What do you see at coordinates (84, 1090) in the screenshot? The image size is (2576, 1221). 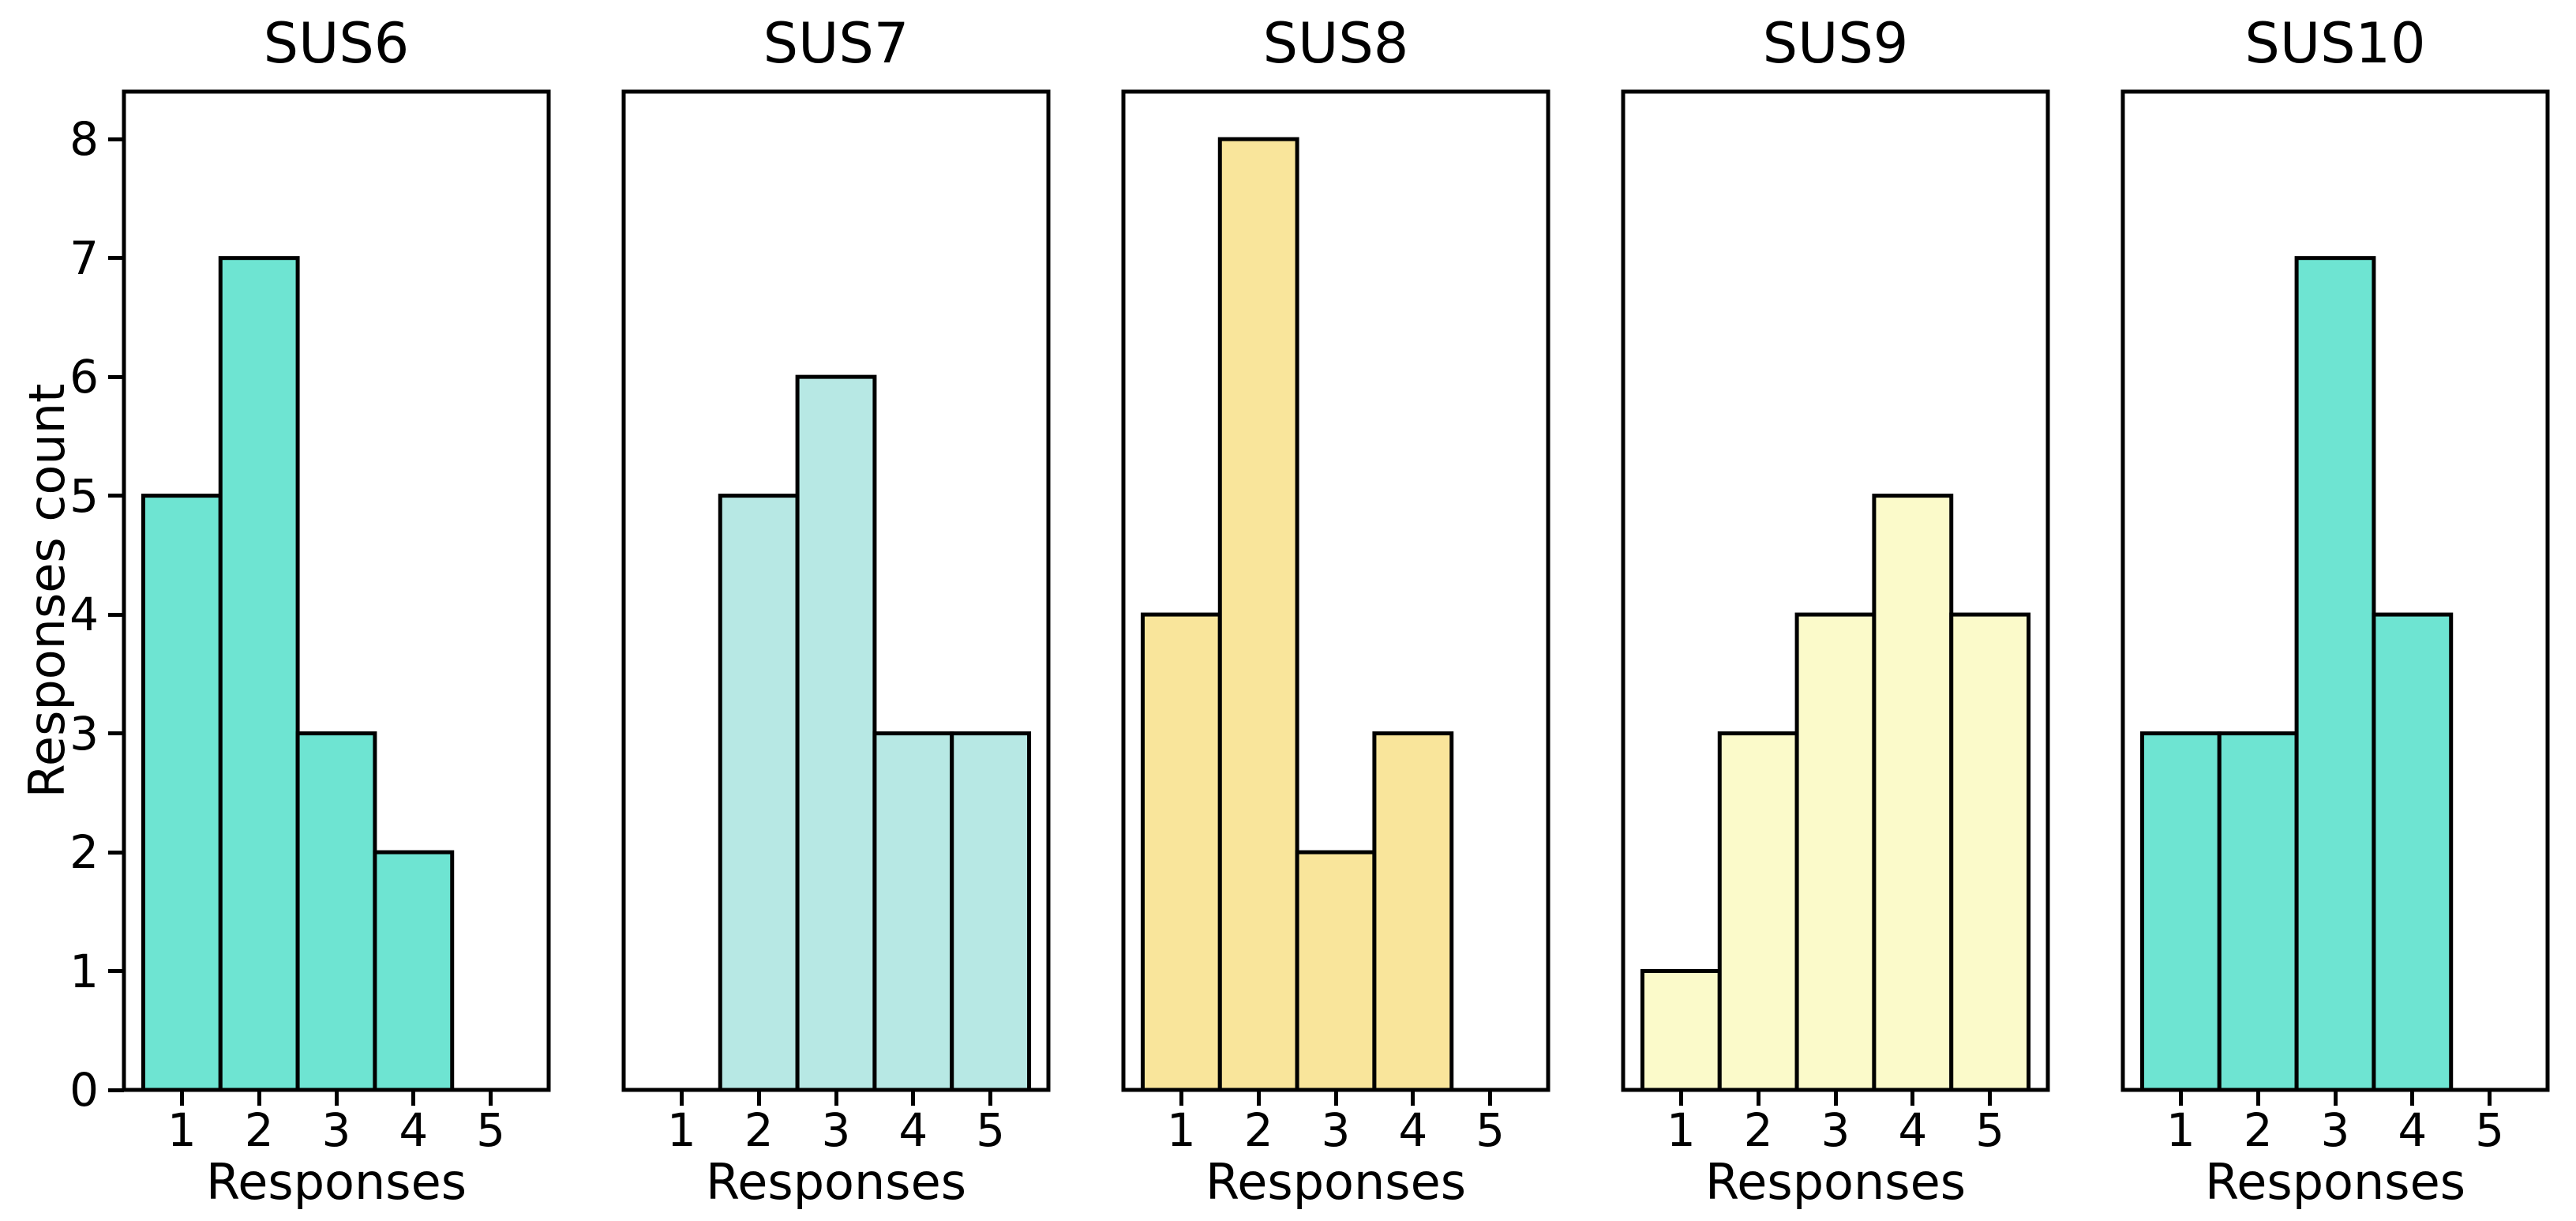 I see `y-tick-label: 0` at bounding box center [84, 1090].